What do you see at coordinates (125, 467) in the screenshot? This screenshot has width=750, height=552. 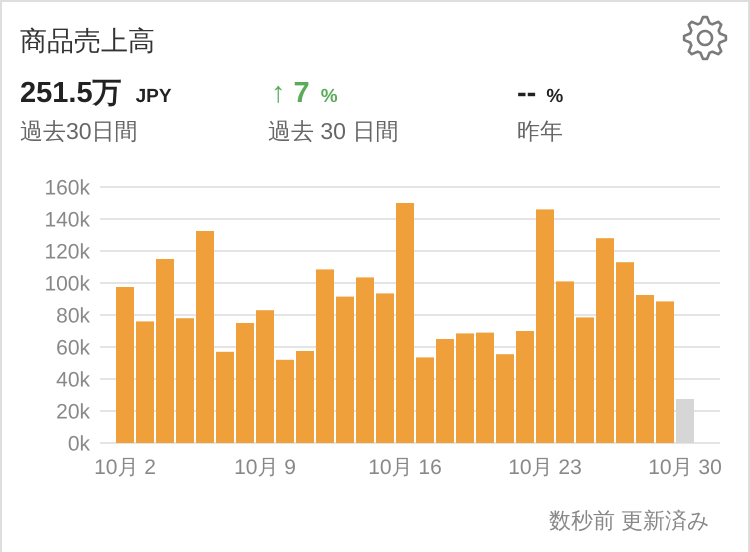 I see `x-tick-label: 10月 2` at bounding box center [125, 467].